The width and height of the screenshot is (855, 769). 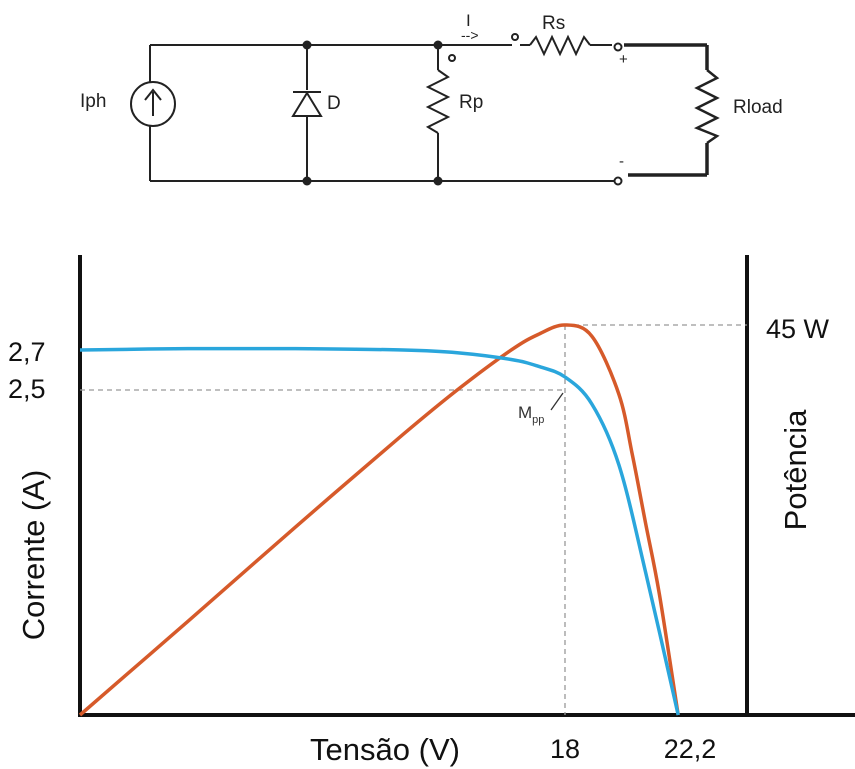 What do you see at coordinates (438, 101) in the screenshot?
I see `shunt-zigzag` at bounding box center [438, 101].